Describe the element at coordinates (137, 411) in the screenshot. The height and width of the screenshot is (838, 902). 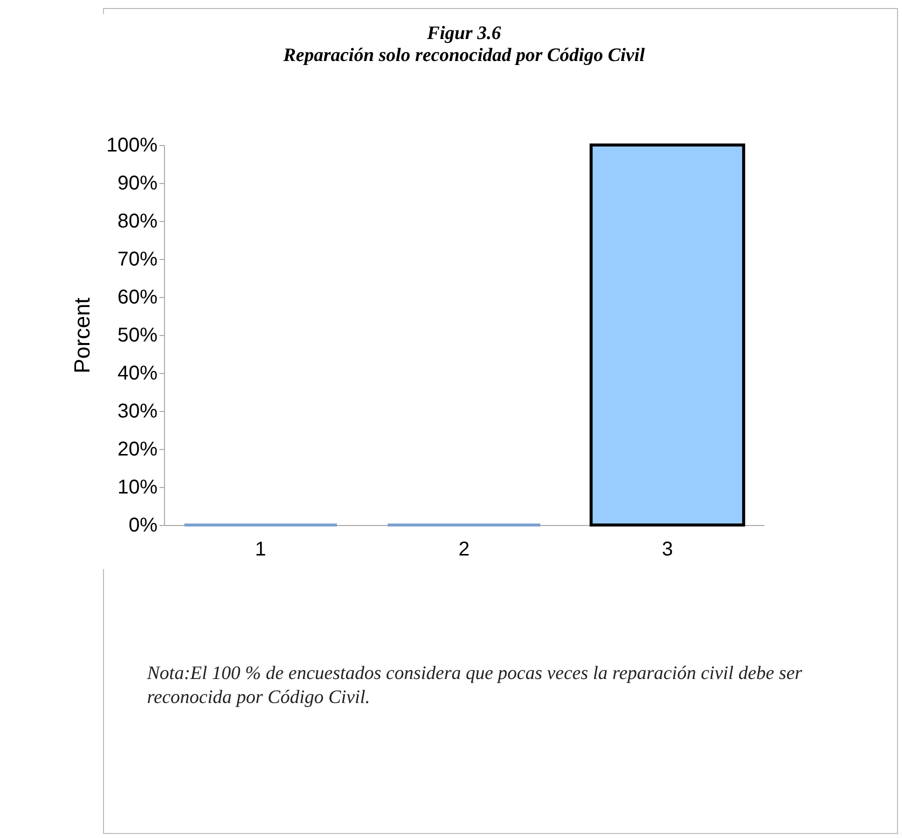
I see `y-tick-label: 30%` at that location.